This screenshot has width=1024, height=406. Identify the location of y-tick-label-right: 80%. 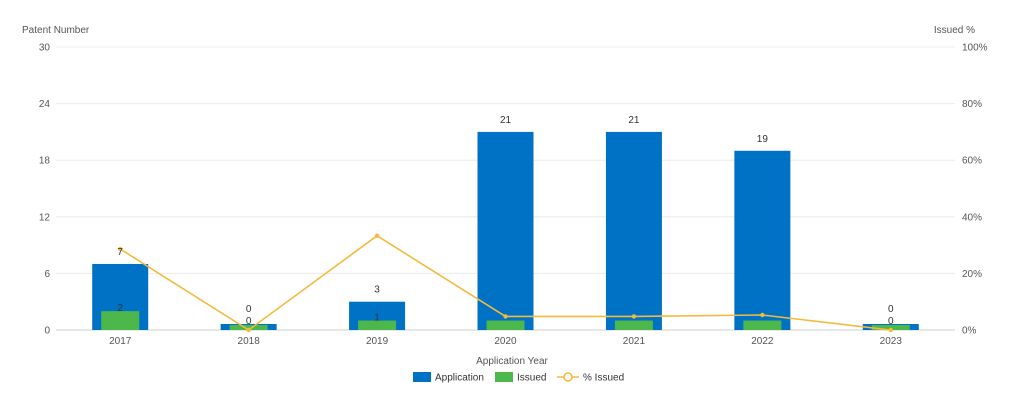
(972, 104).